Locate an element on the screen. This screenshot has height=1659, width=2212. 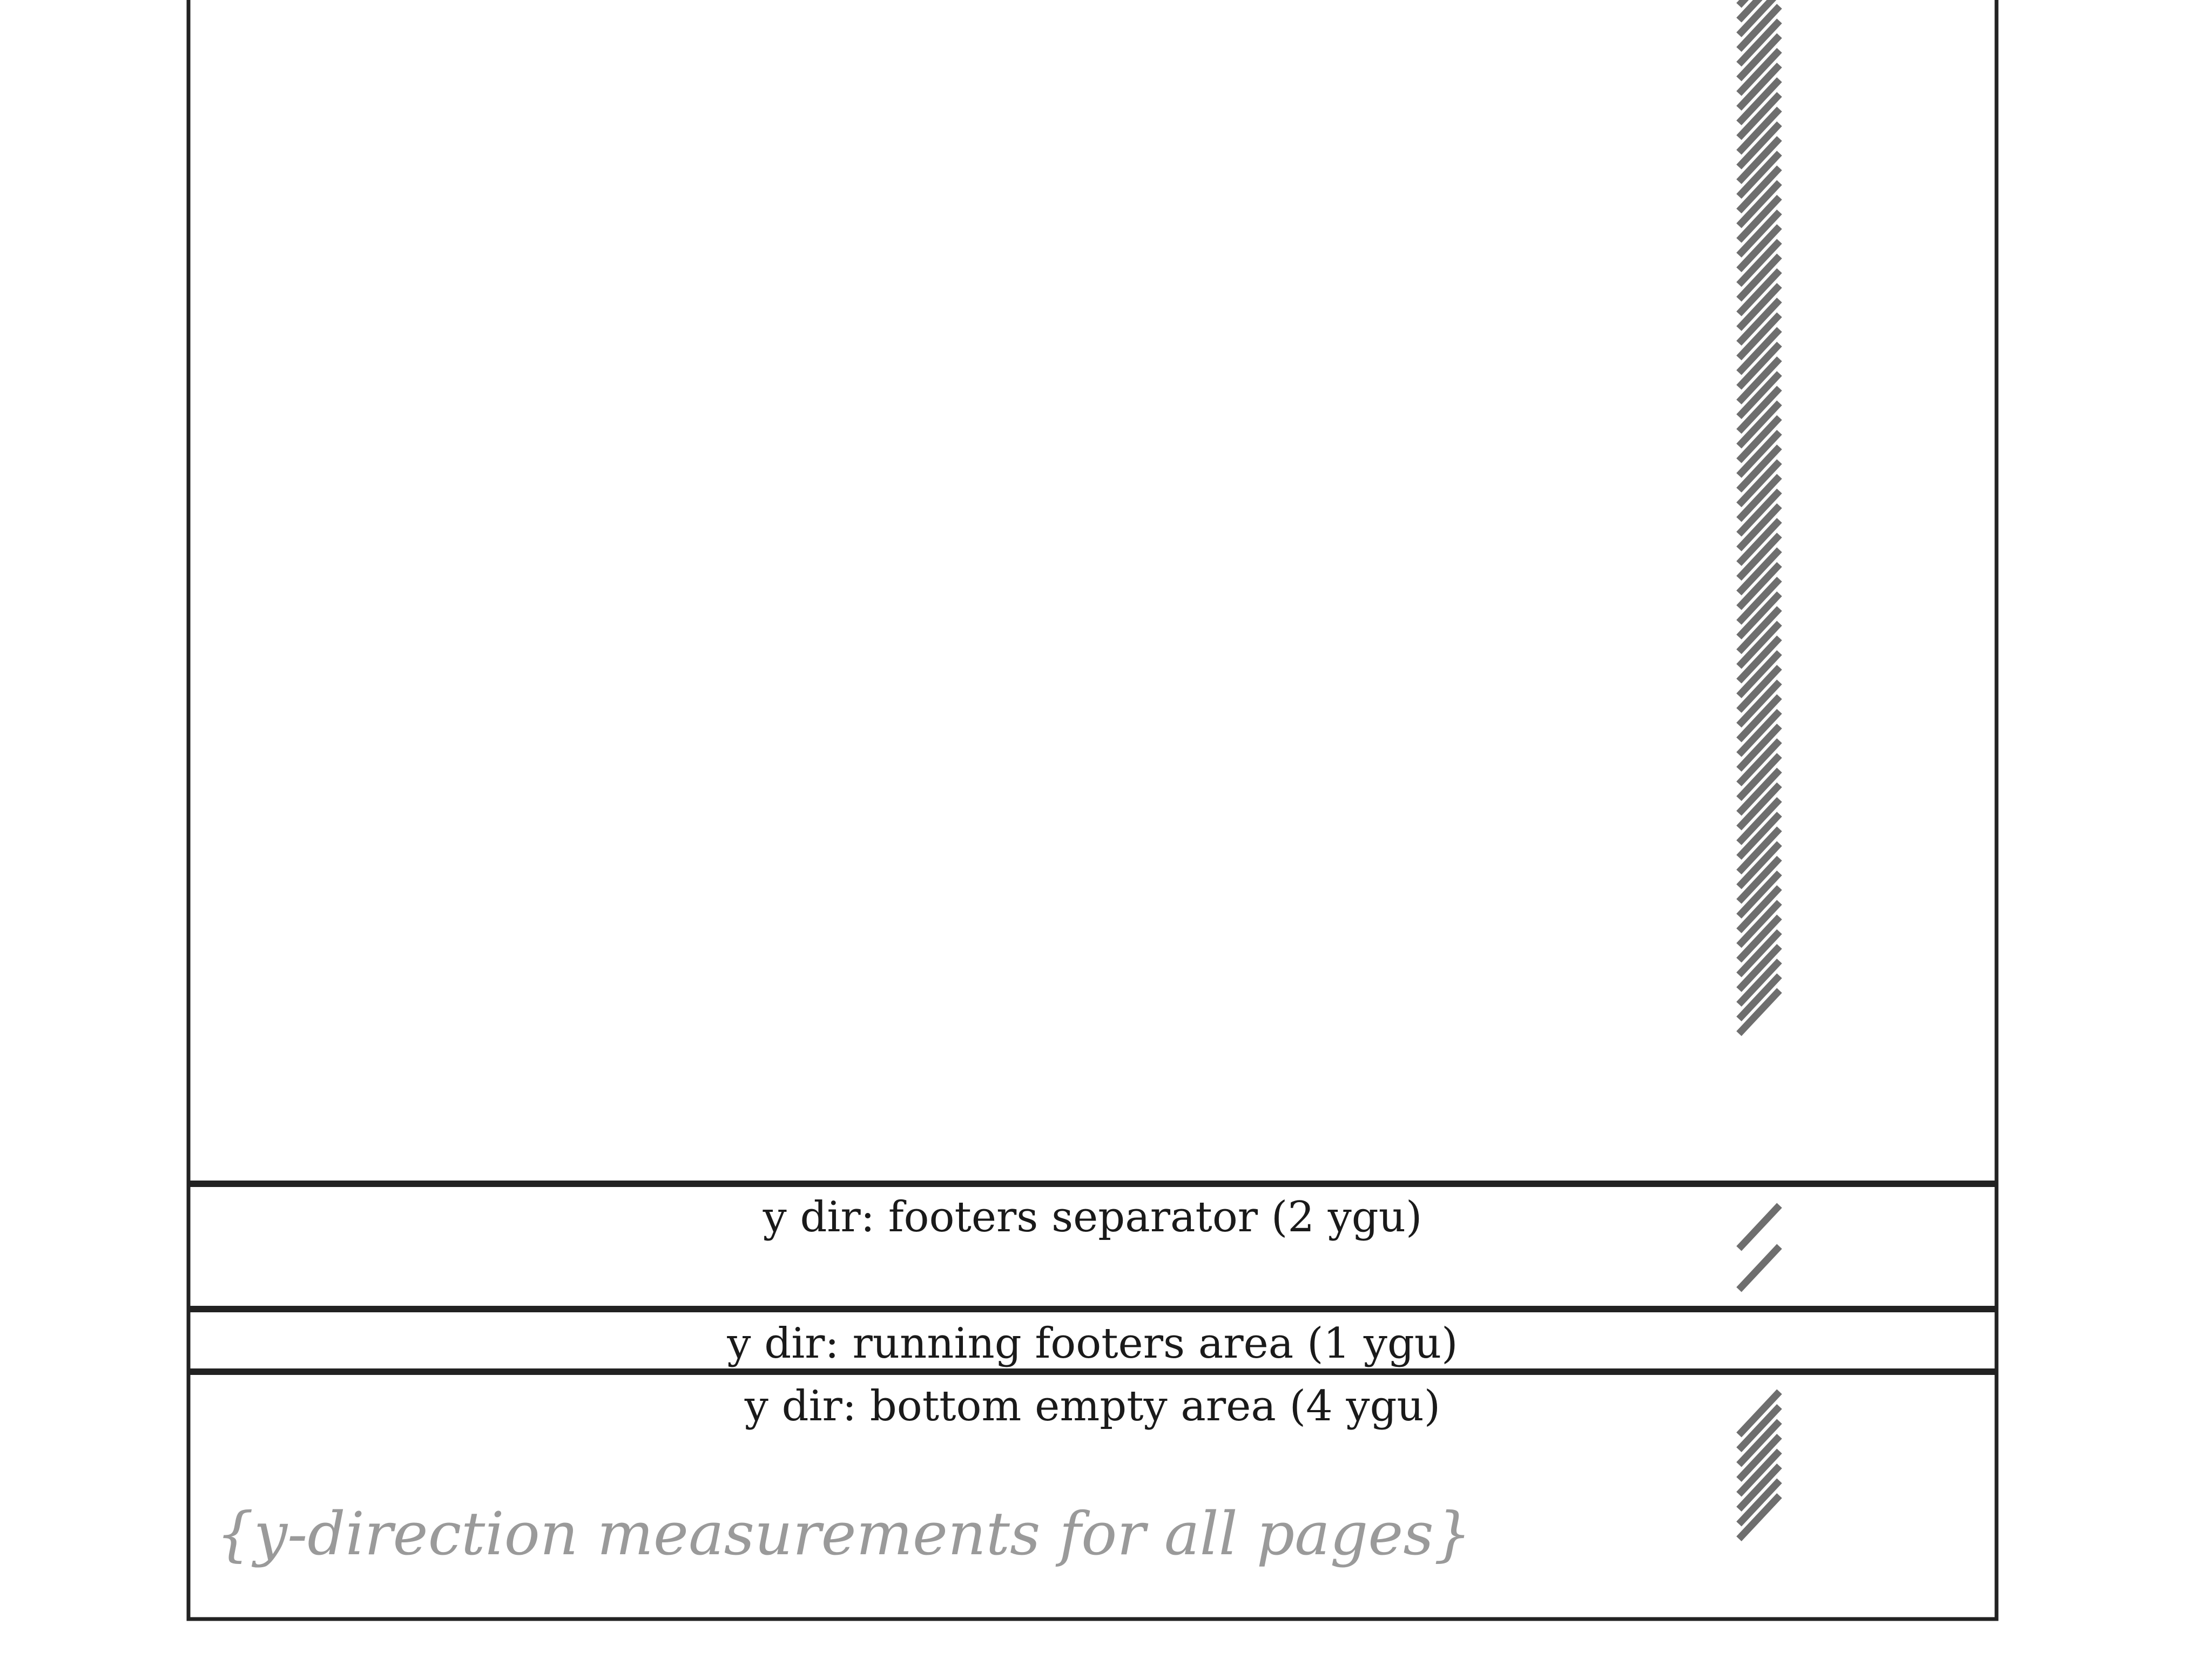
footers-separator-label: y dir: footers separator (2 ygu) is located at coordinates (1092, 1217).